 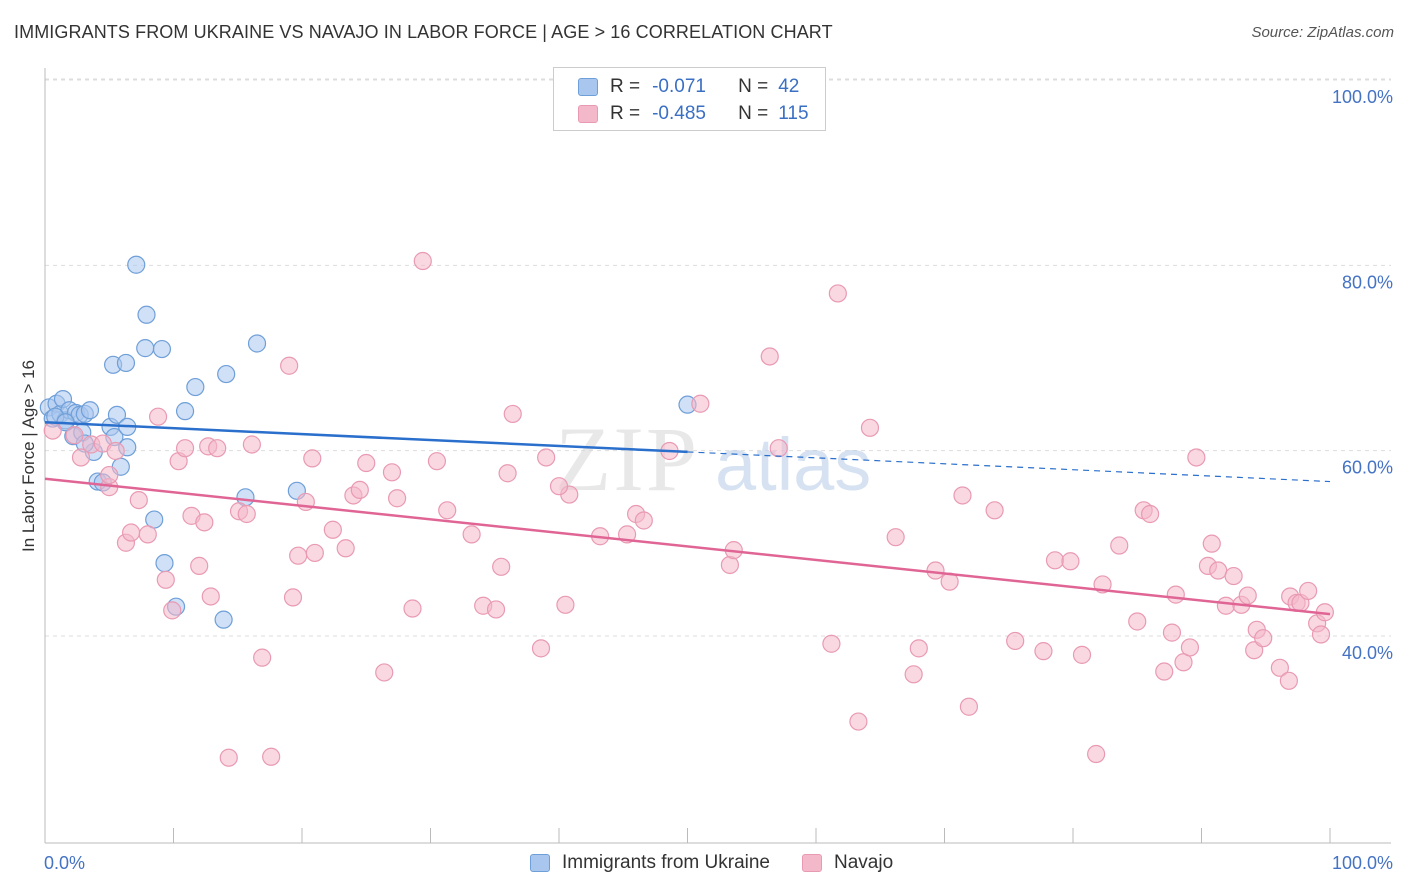 I want to click on ukraine-trend-line, so click(x=366, y=437).